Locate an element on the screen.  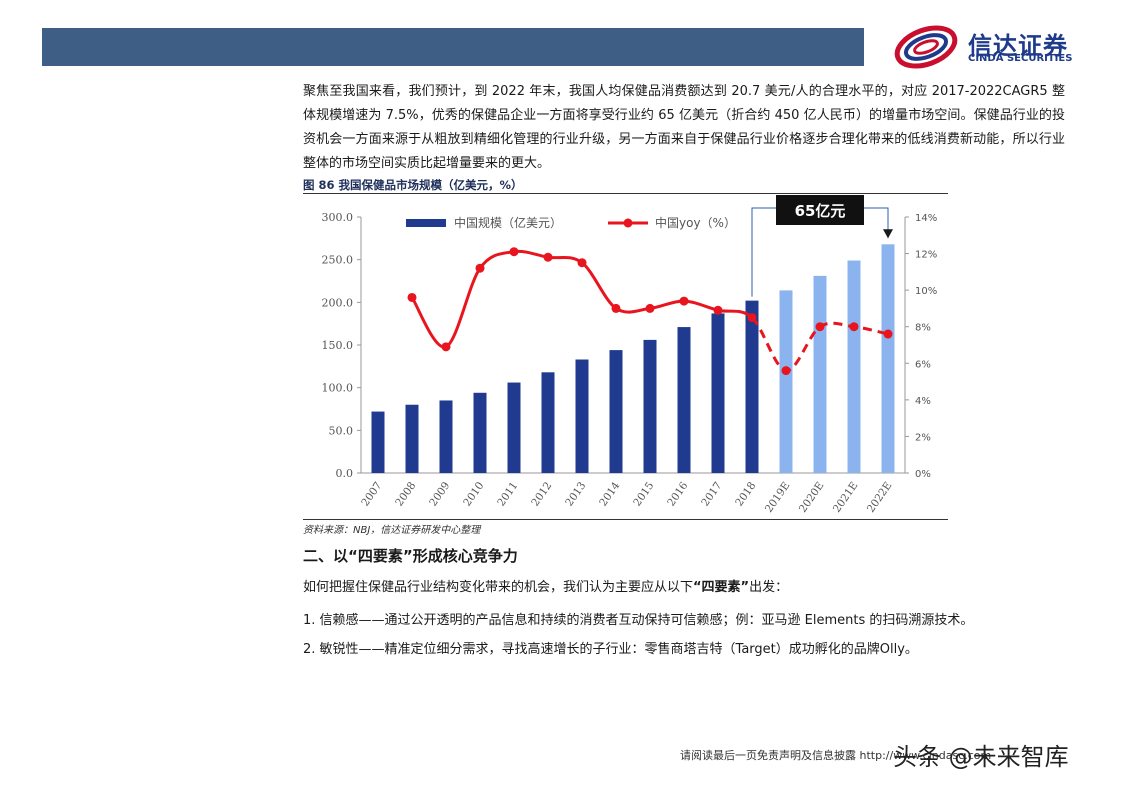
x-tick-label: 2007 is located at coordinates (371, 494).